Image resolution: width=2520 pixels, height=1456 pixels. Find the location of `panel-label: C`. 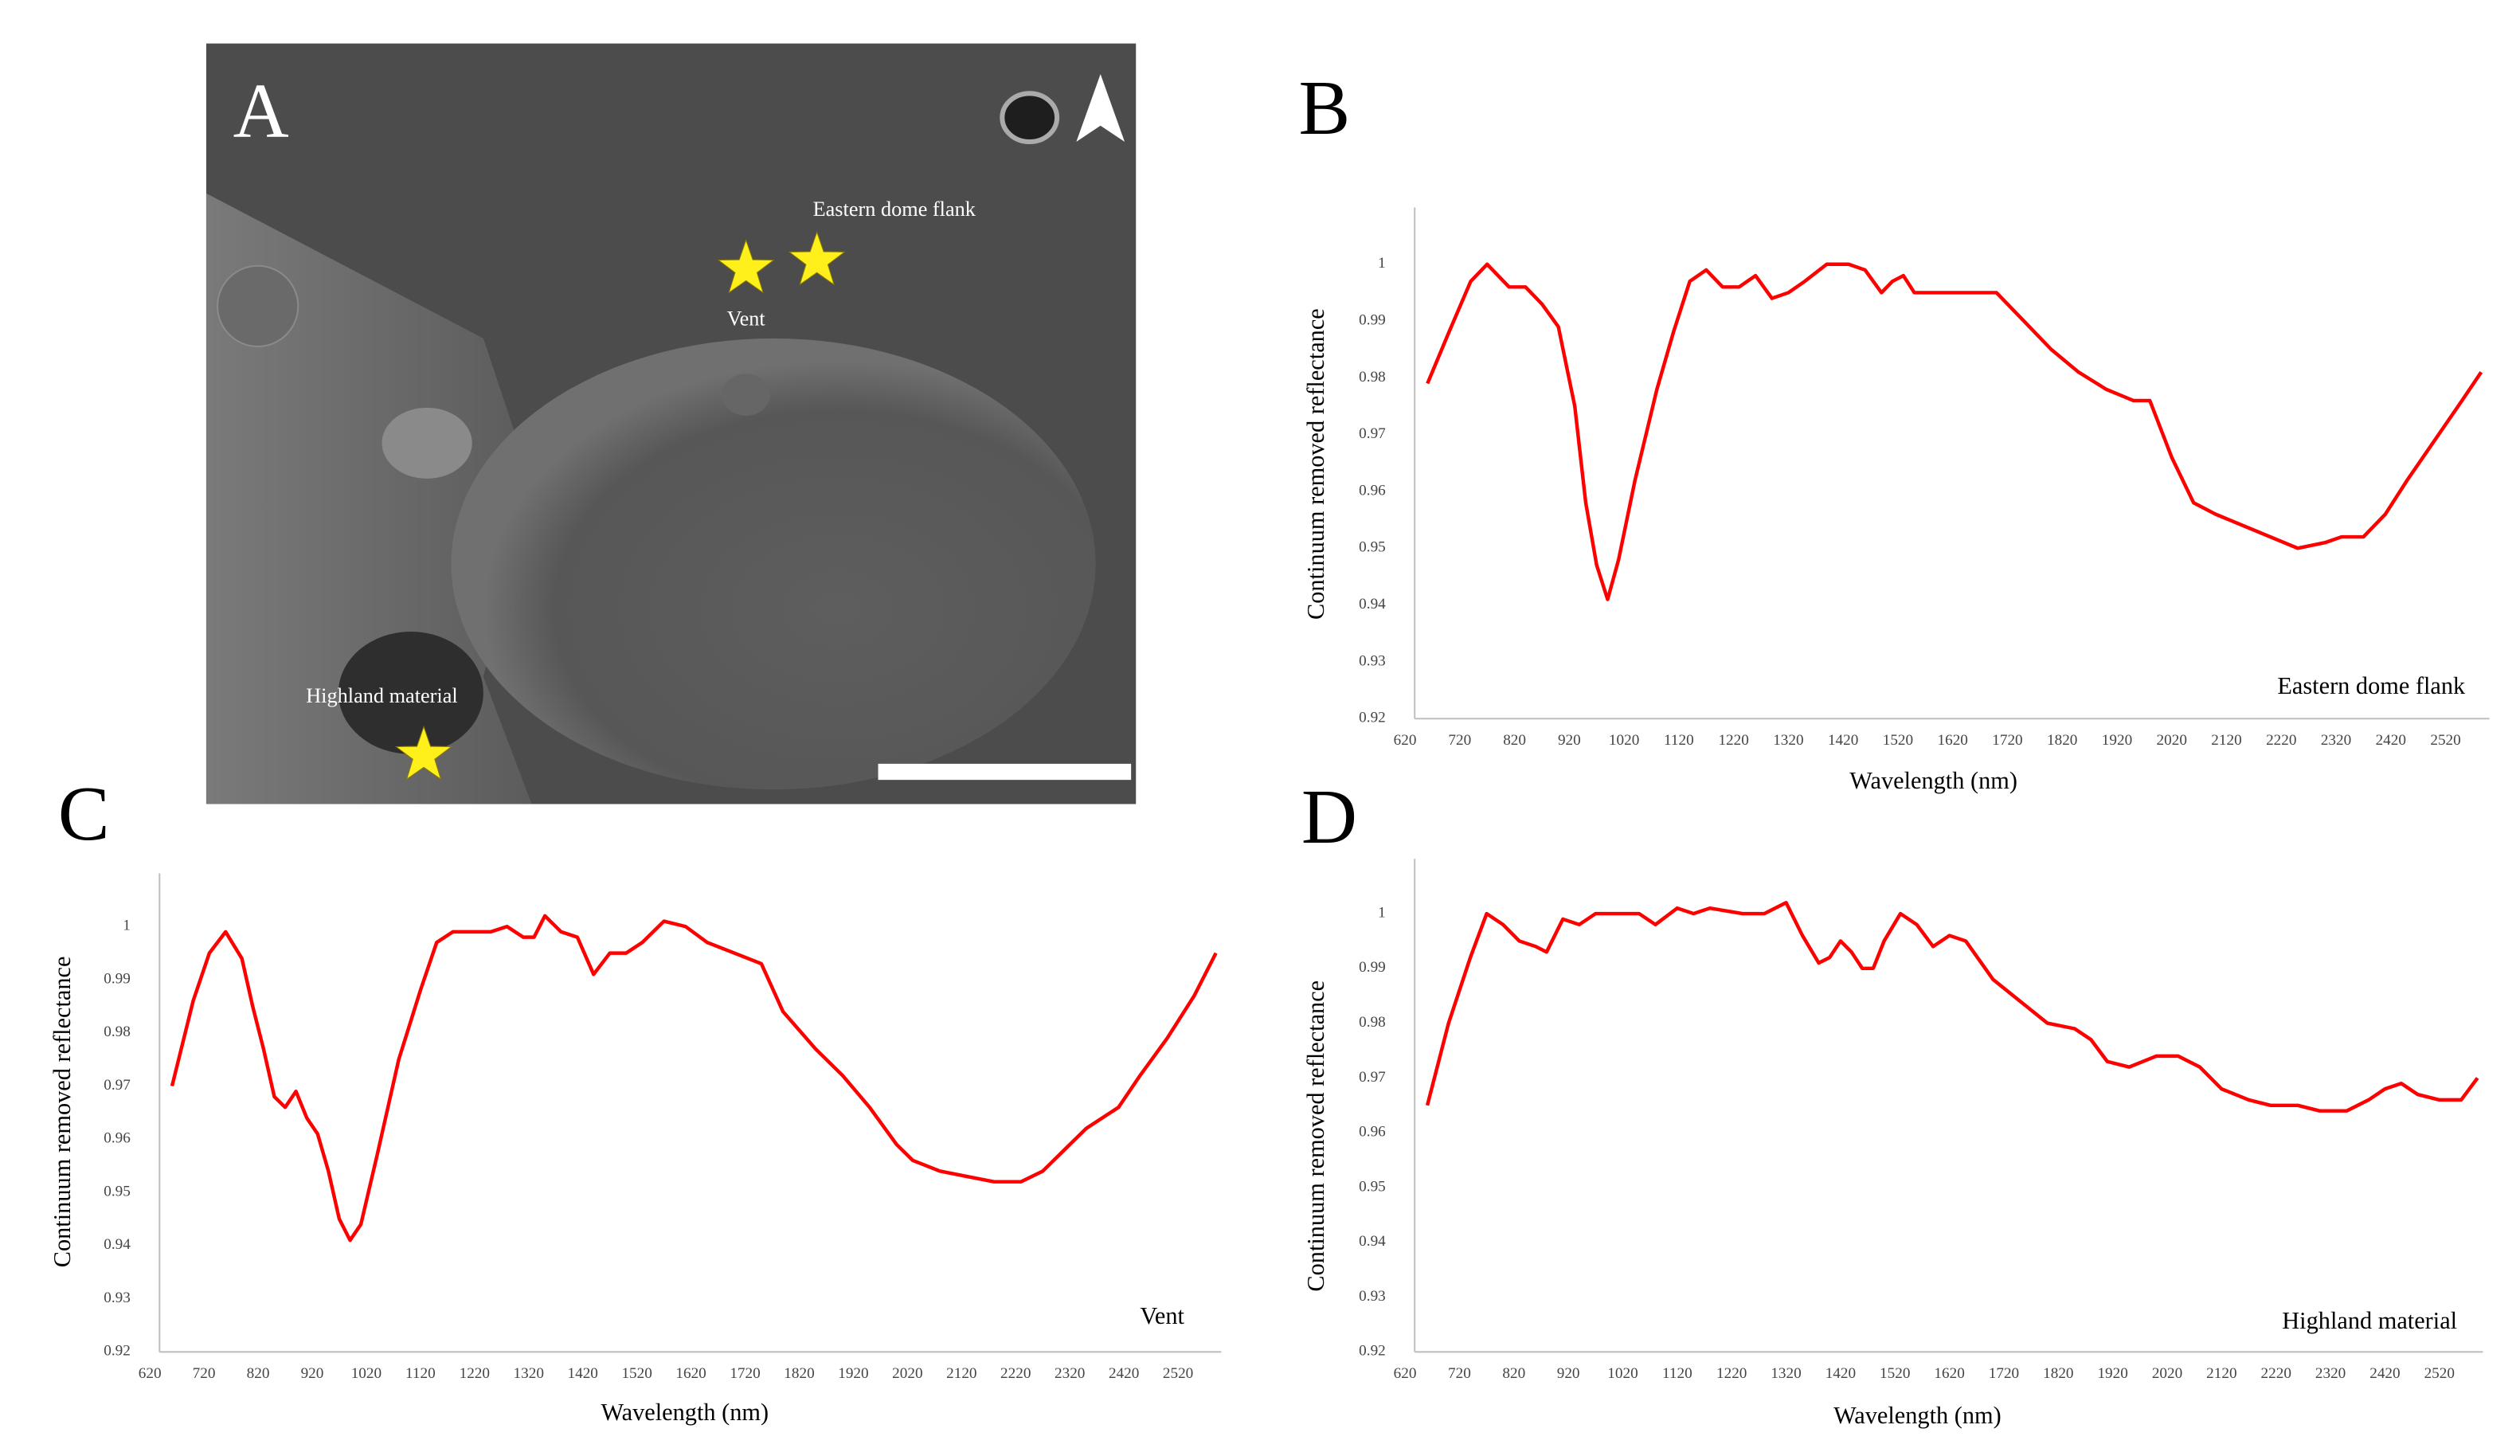

panel-label: C is located at coordinates (84, 814).